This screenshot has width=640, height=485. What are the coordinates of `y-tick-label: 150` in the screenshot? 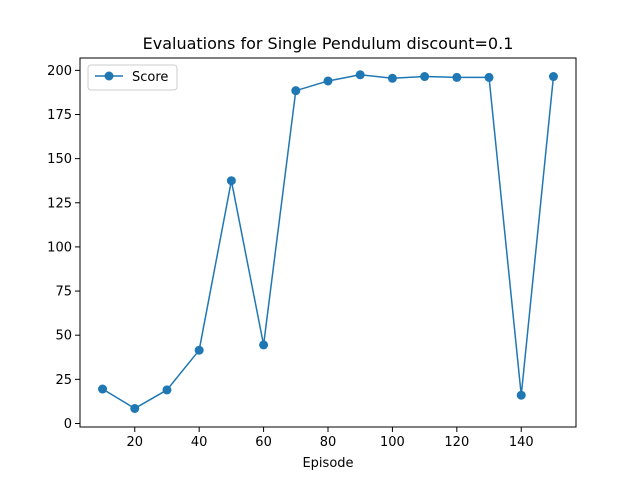 It's located at (59, 159).